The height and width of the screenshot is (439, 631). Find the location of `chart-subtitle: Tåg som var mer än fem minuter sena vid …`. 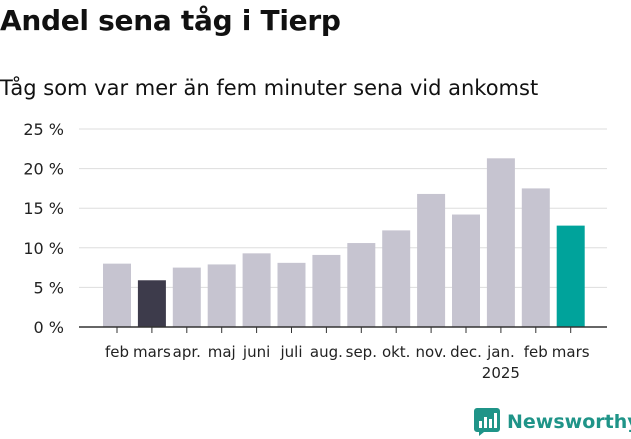

chart-subtitle: Tåg som var mer än fem minuter sena vid … is located at coordinates (269, 88).